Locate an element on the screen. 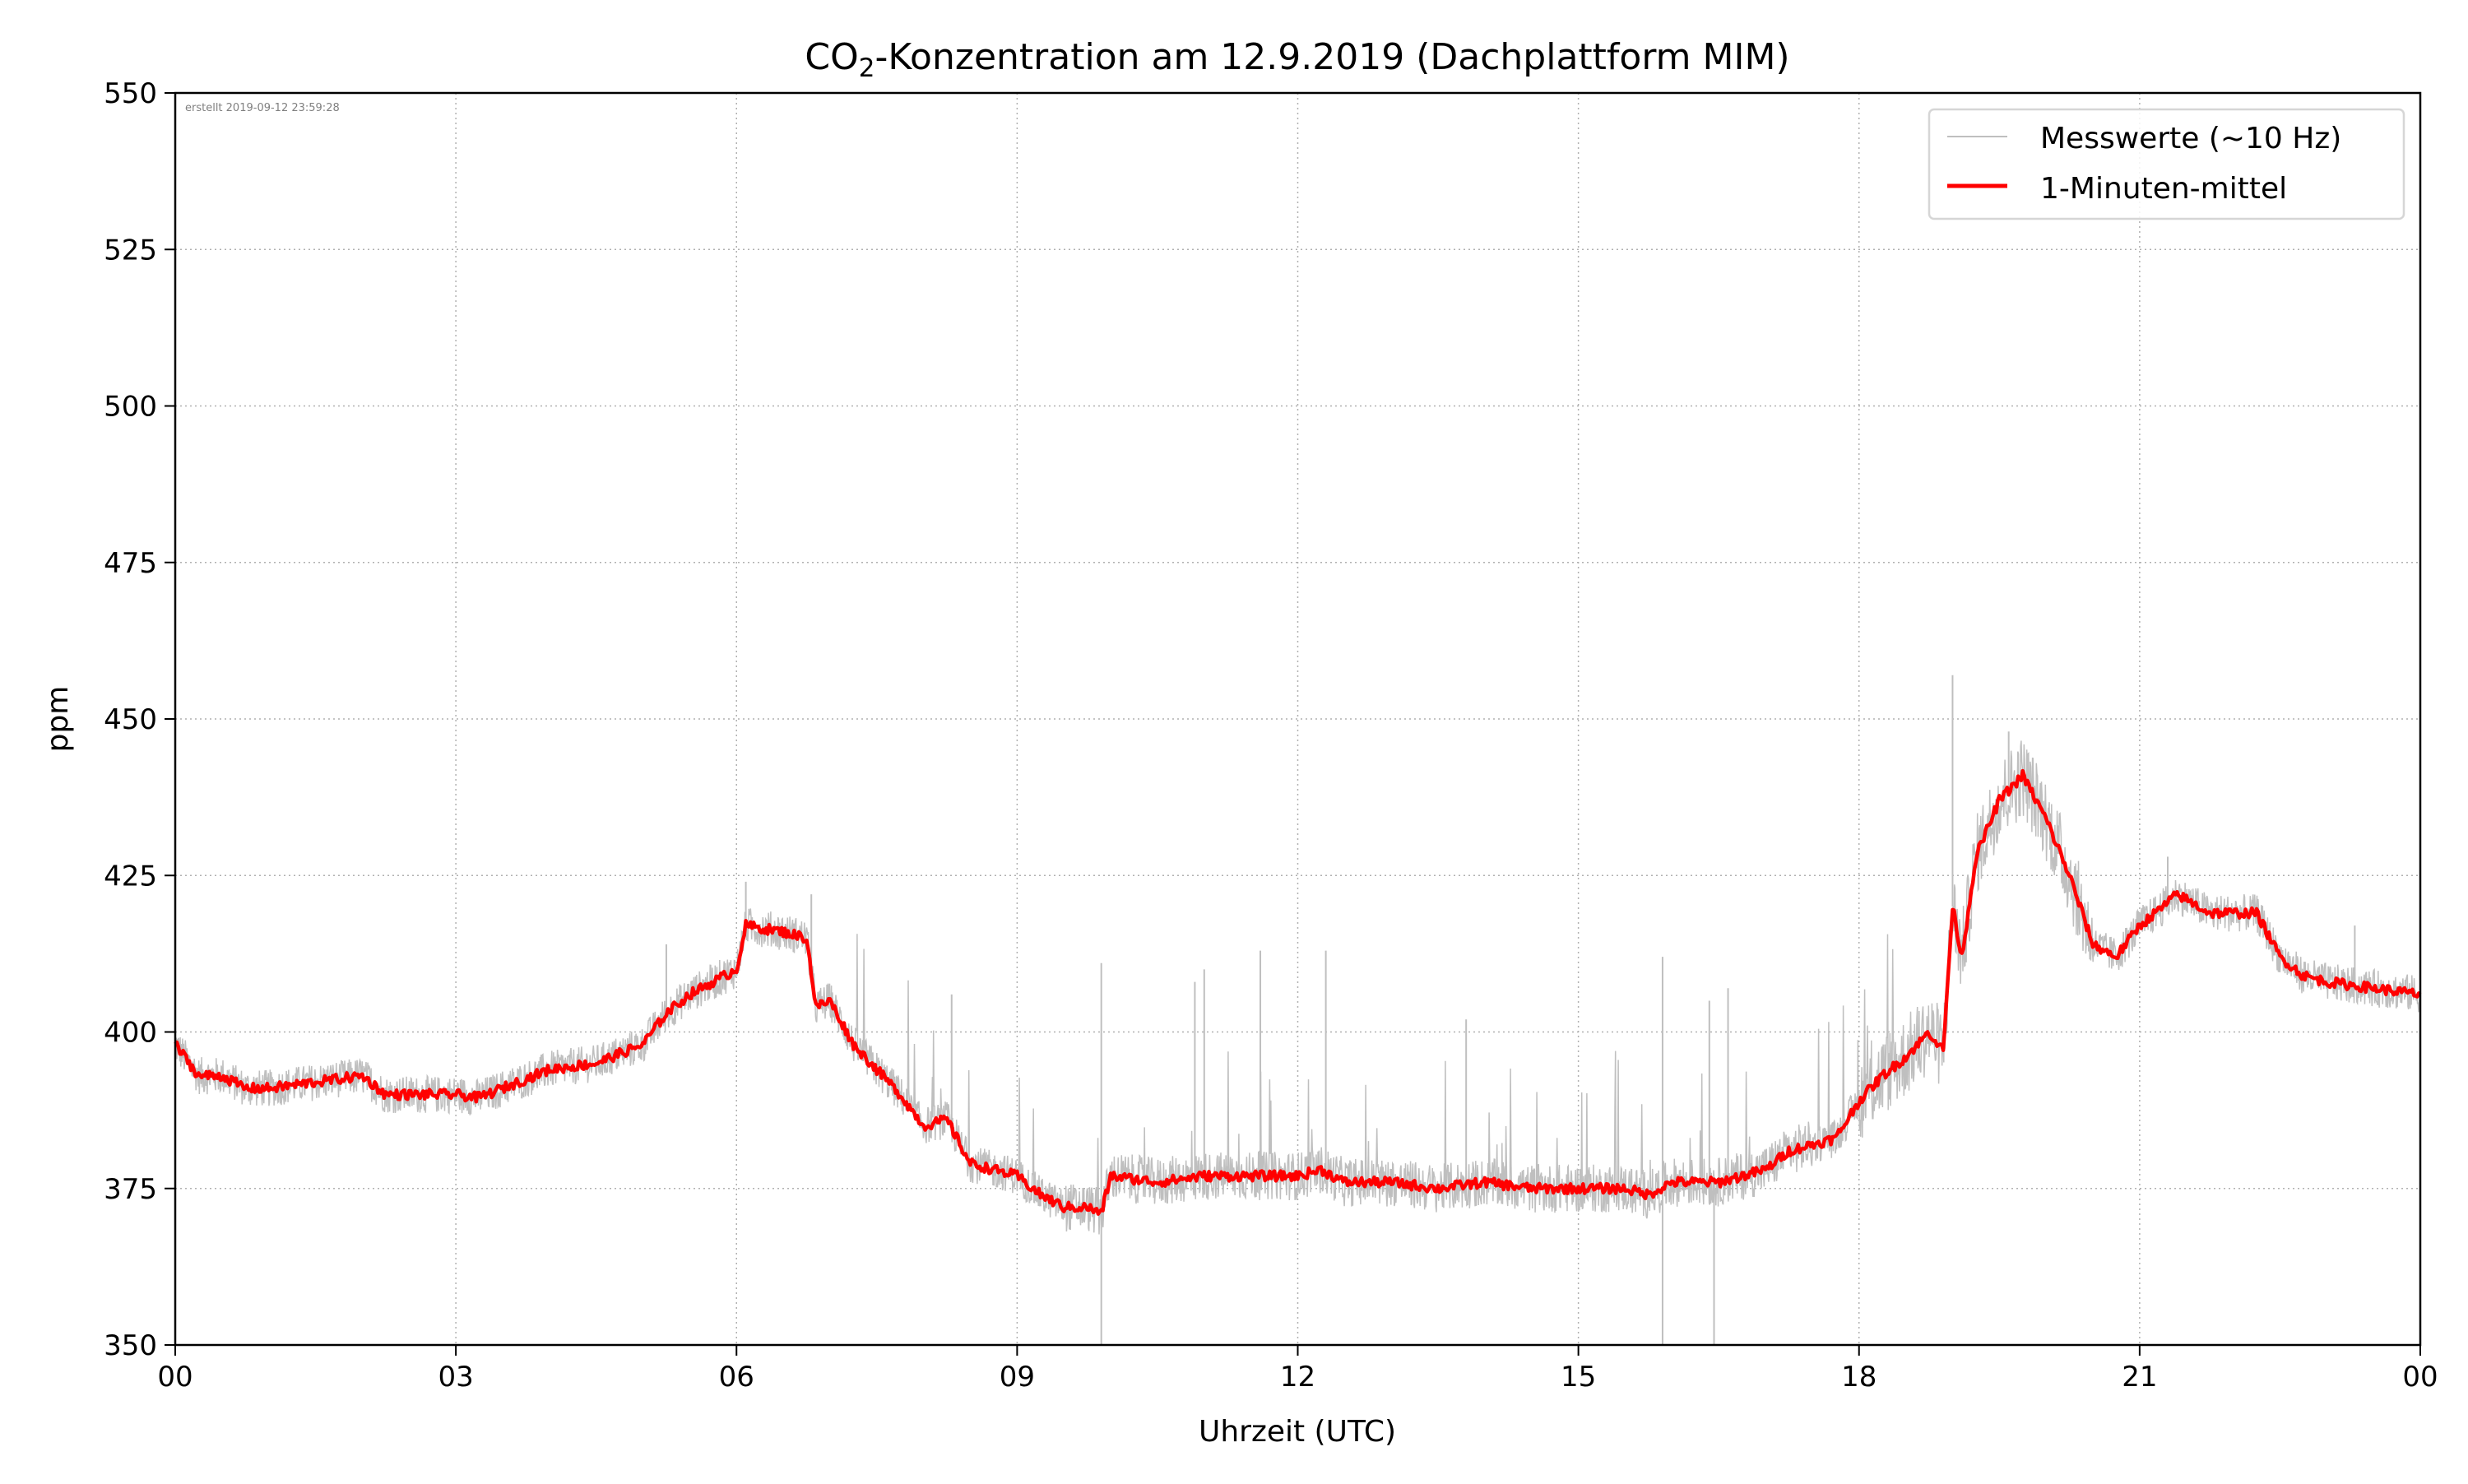 The width and height of the screenshot is (2468, 1484). x-tick-label: 12 is located at coordinates (1297, 1377).